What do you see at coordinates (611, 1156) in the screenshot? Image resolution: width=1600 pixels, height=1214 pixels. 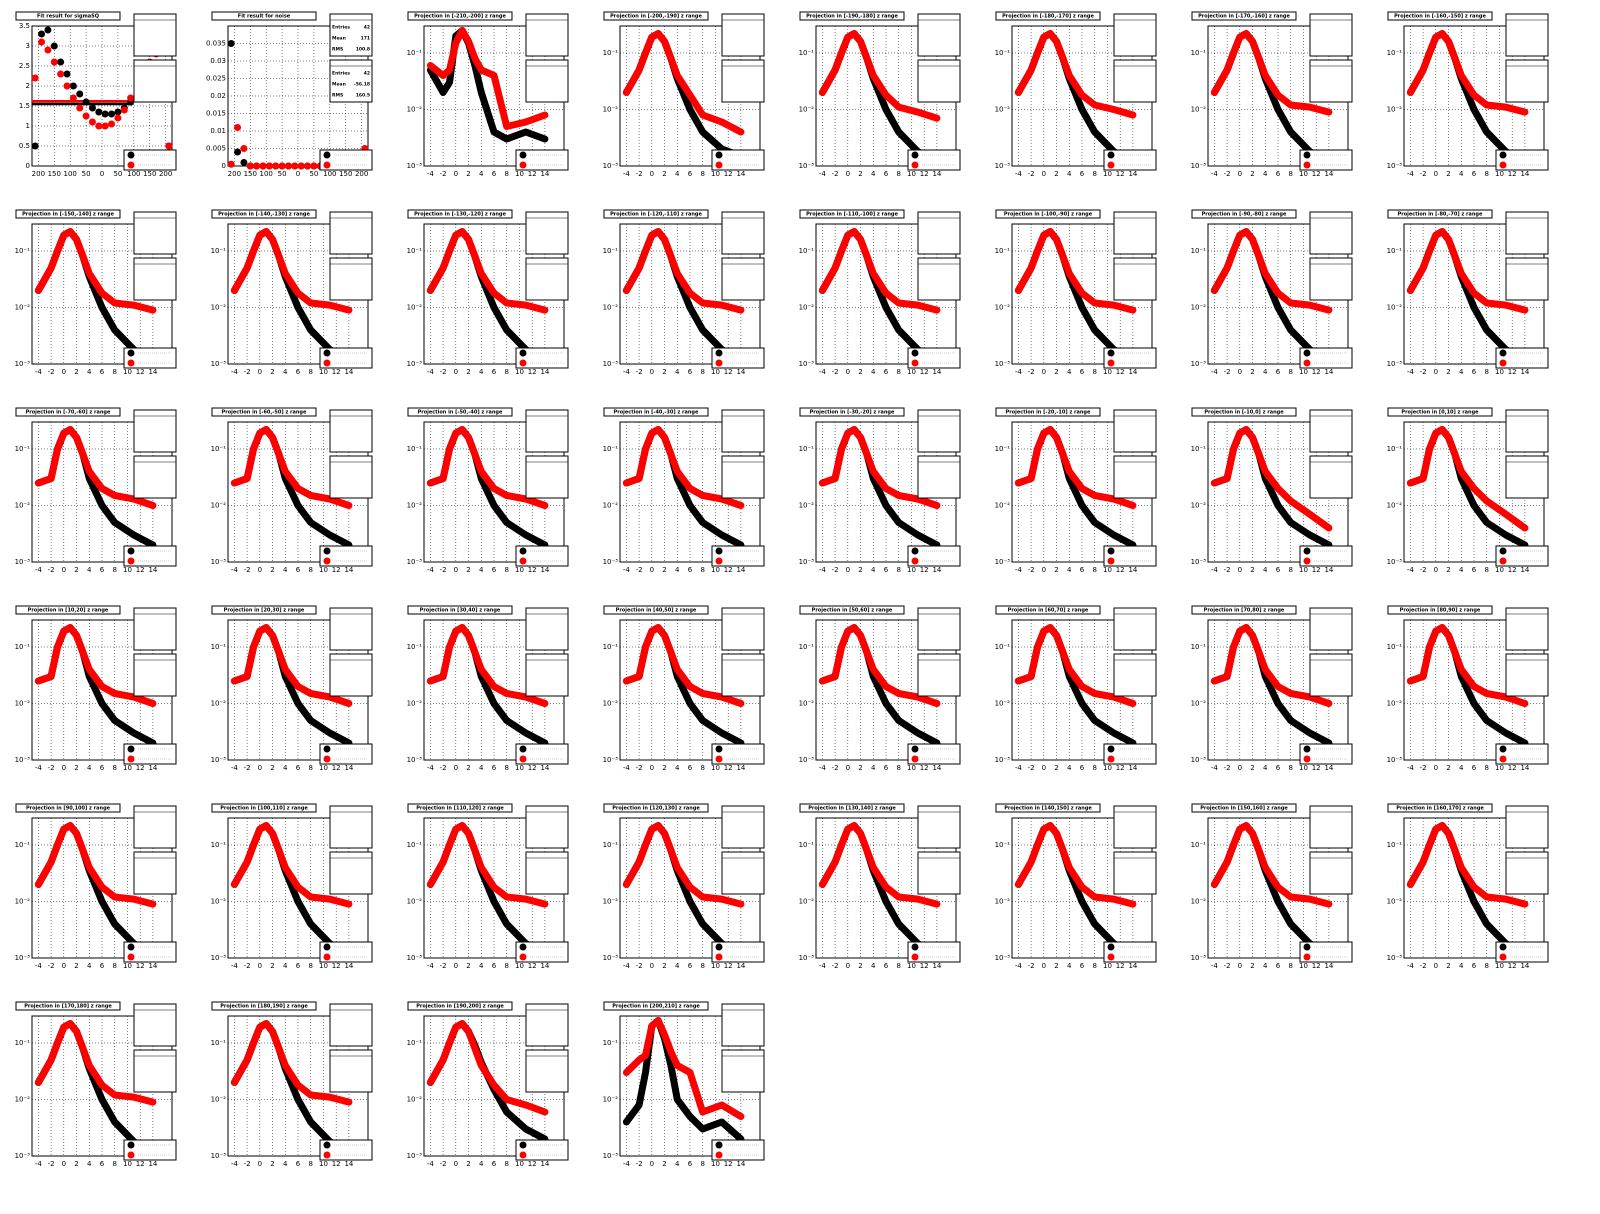 I see `y-tick-label: 10⁻³` at bounding box center [611, 1156].